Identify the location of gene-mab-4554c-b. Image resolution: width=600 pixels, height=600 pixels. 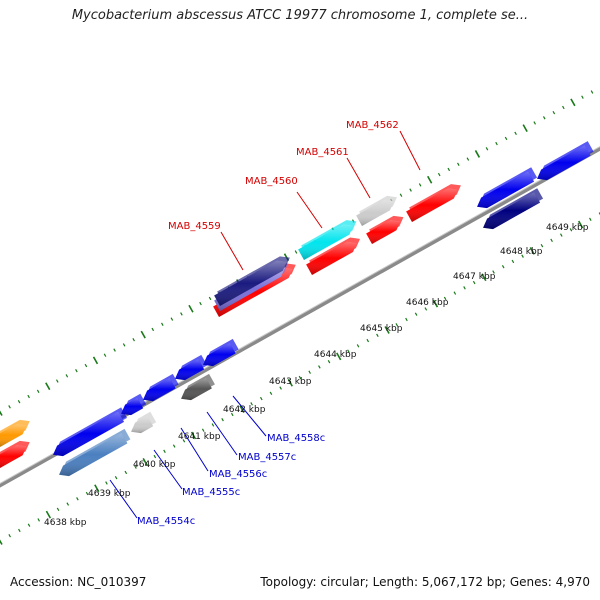
(95, 452).